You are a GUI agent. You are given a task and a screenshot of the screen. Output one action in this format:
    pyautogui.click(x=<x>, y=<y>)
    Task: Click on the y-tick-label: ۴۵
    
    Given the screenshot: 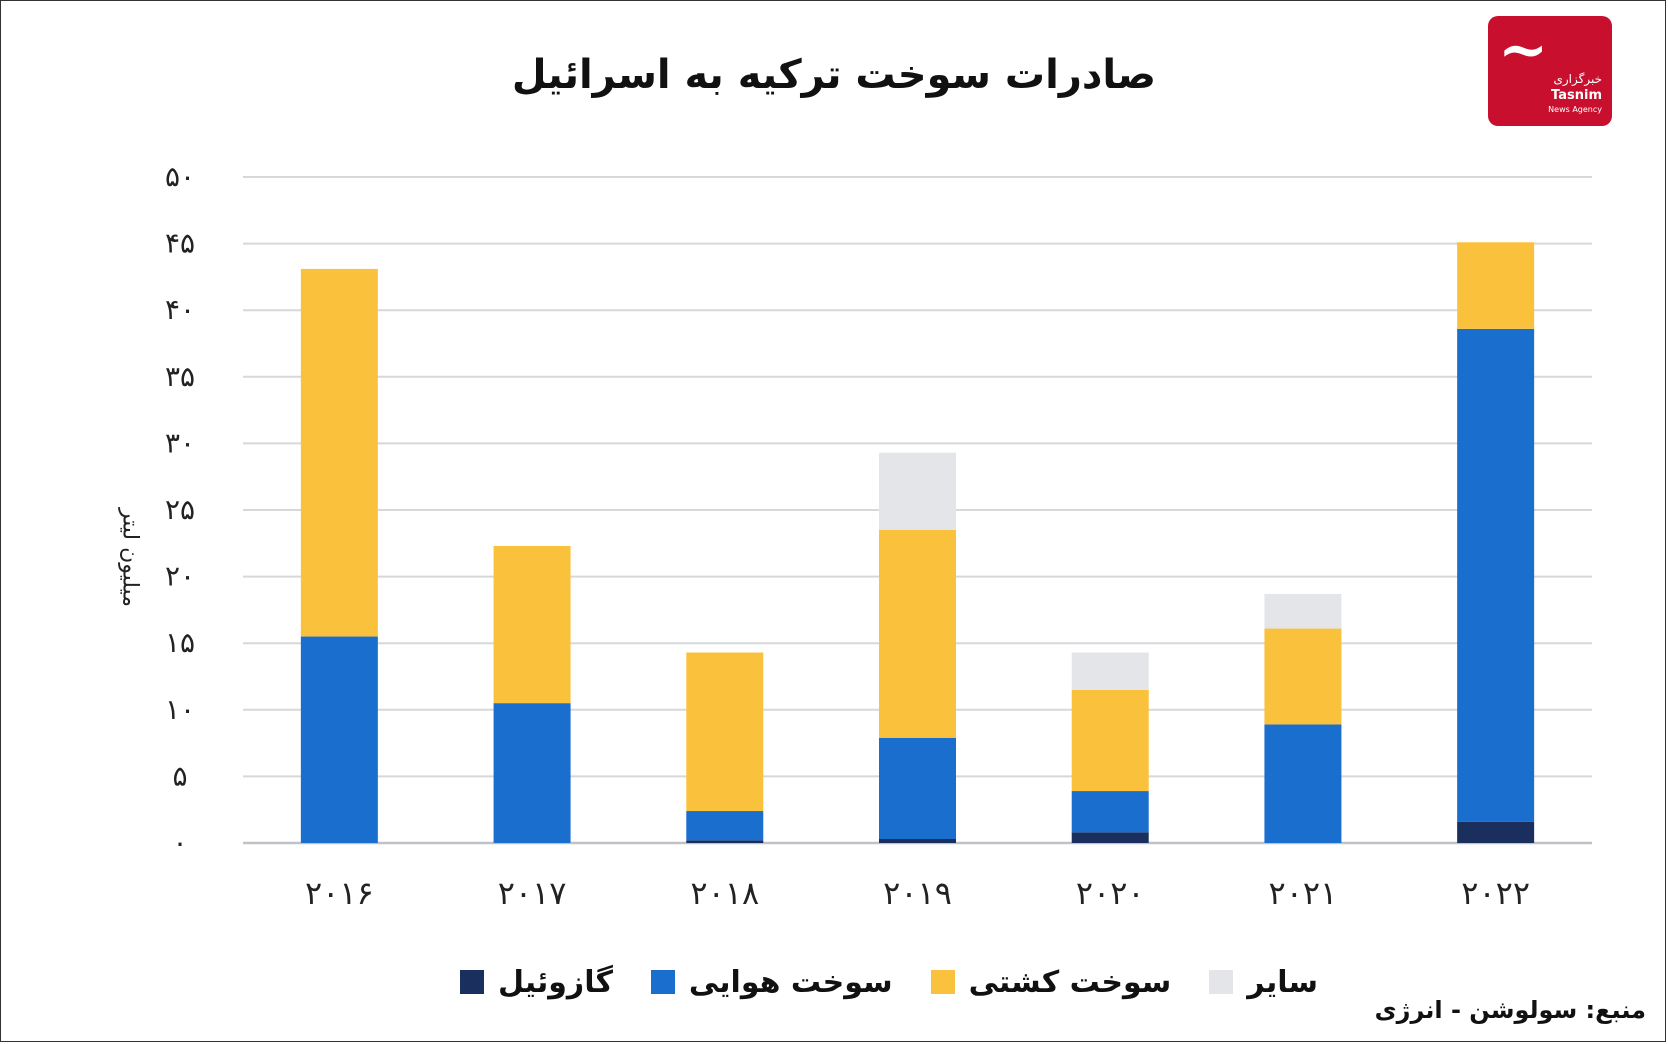 What is the action you would take?
    pyautogui.click(x=180, y=243)
    